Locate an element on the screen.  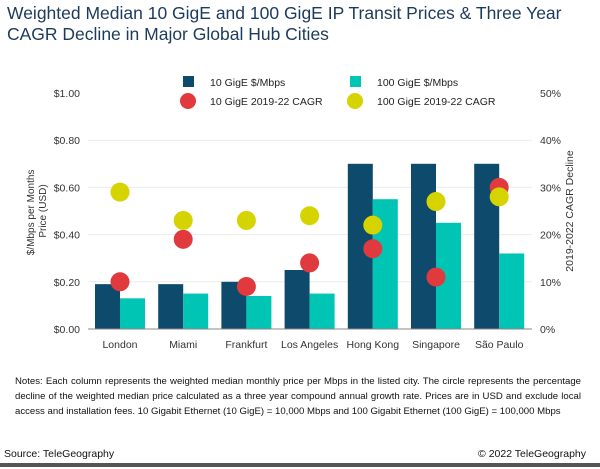
y2-axis-ticks: 0% 10% 20% 30% 40% 50% is located at coordinates (550, 212).